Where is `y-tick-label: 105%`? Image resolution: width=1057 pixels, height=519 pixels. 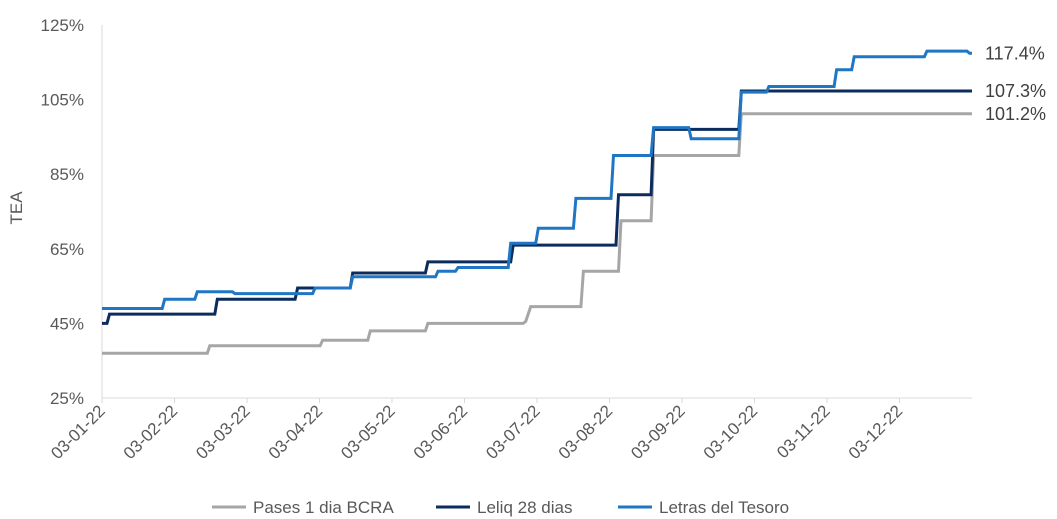 y-tick-label: 105% is located at coordinates (62, 100).